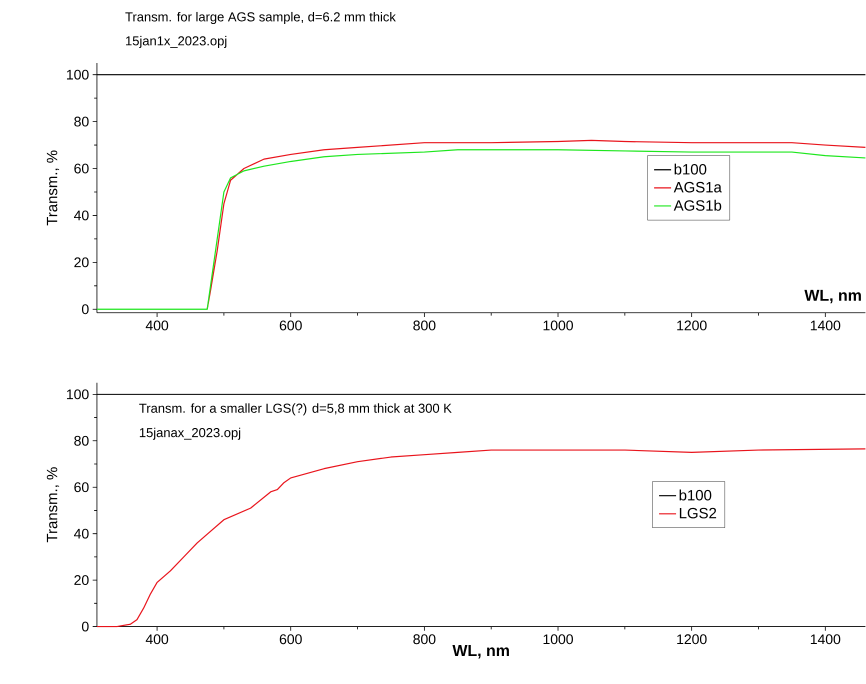 This screenshot has height=684, width=866. What do you see at coordinates (176, 42) in the screenshot?
I see `chart-subtitle: 15jan1x_2023.opj` at bounding box center [176, 42].